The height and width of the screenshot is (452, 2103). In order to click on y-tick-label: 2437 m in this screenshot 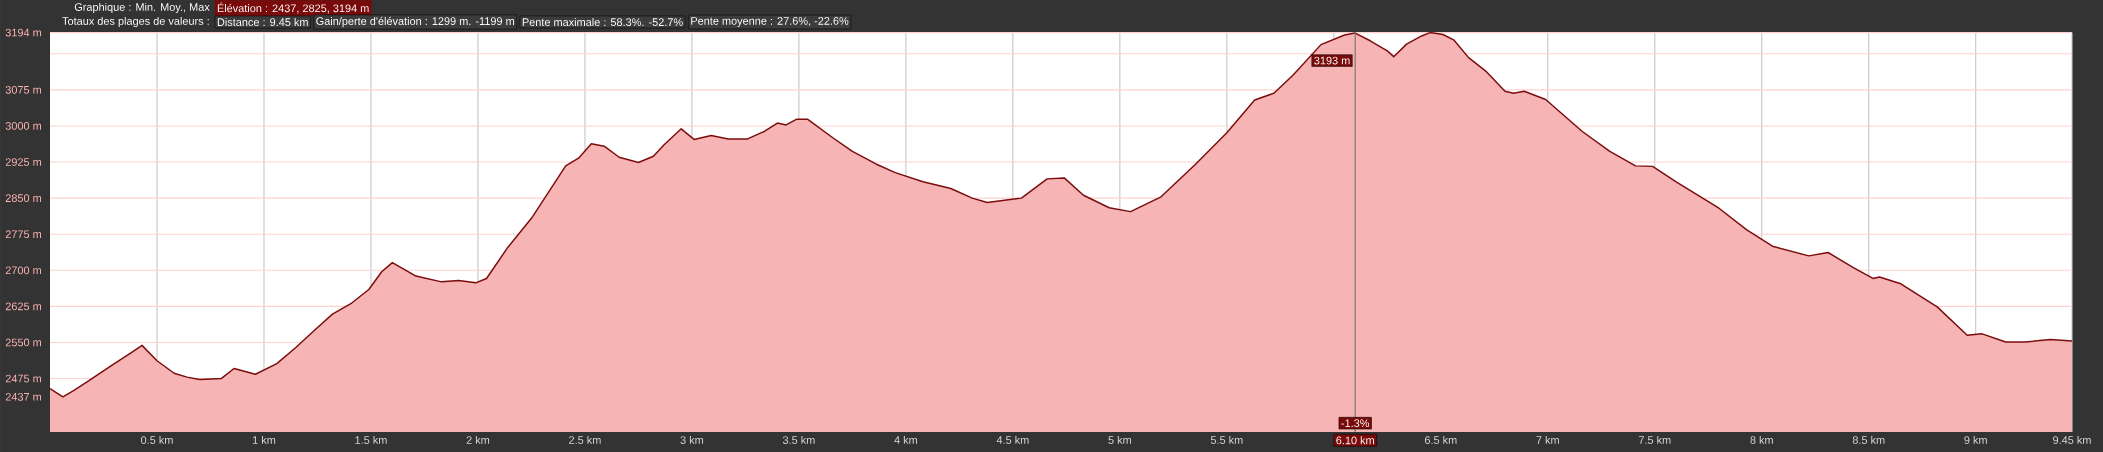, I will do `click(23, 396)`.